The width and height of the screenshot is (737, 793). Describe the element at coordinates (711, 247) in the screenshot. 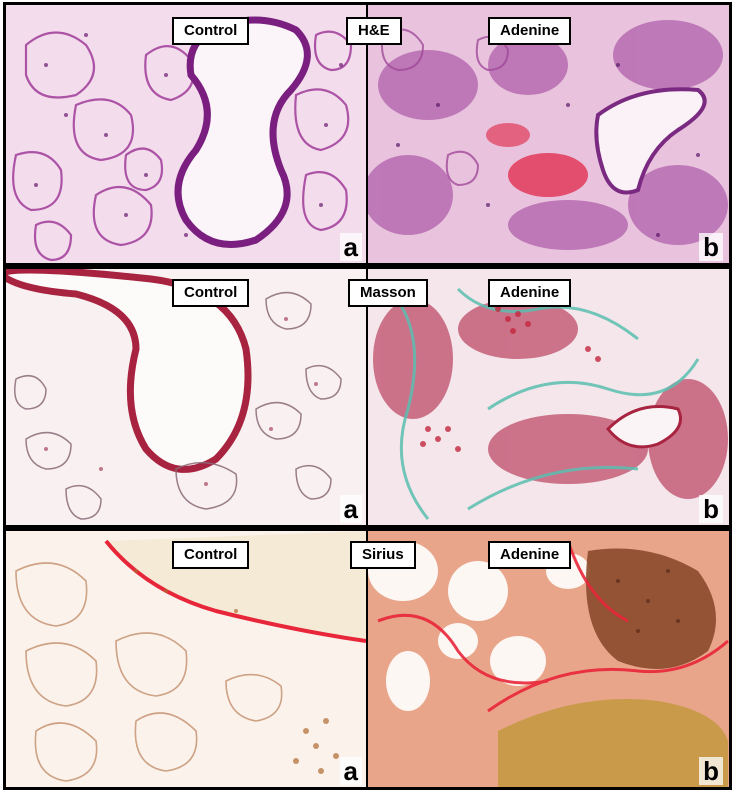

I see `he-panel-letter-b: b` at that location.